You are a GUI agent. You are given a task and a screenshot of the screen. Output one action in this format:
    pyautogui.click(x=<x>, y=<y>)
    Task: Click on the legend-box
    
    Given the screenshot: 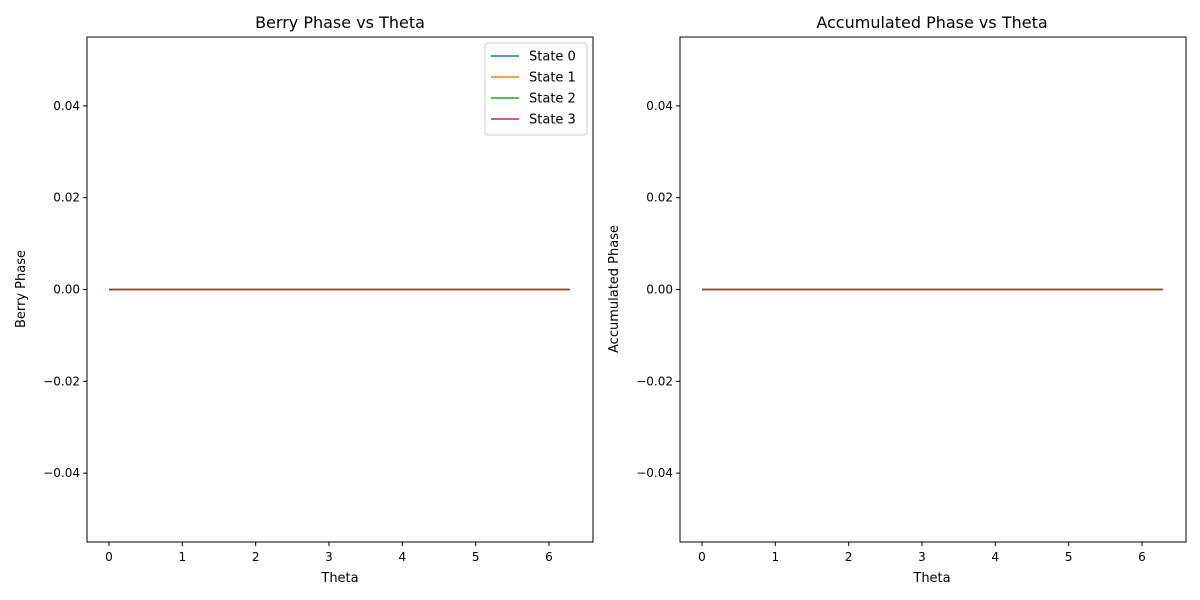 What is the action you would take?
    pyautogui.click(x=536, y=89)
    